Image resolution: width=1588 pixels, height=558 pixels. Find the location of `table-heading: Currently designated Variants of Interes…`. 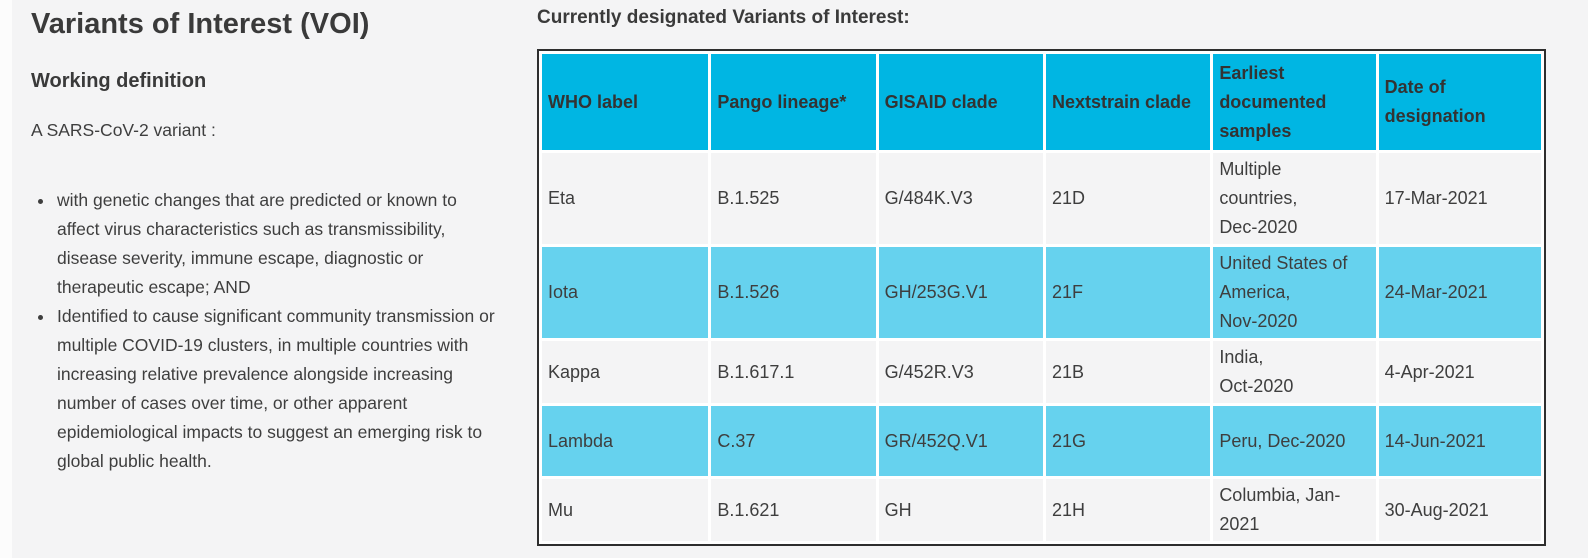

table-heading: Currently designated Variants of Interes… is located at coordinates (723, 17).